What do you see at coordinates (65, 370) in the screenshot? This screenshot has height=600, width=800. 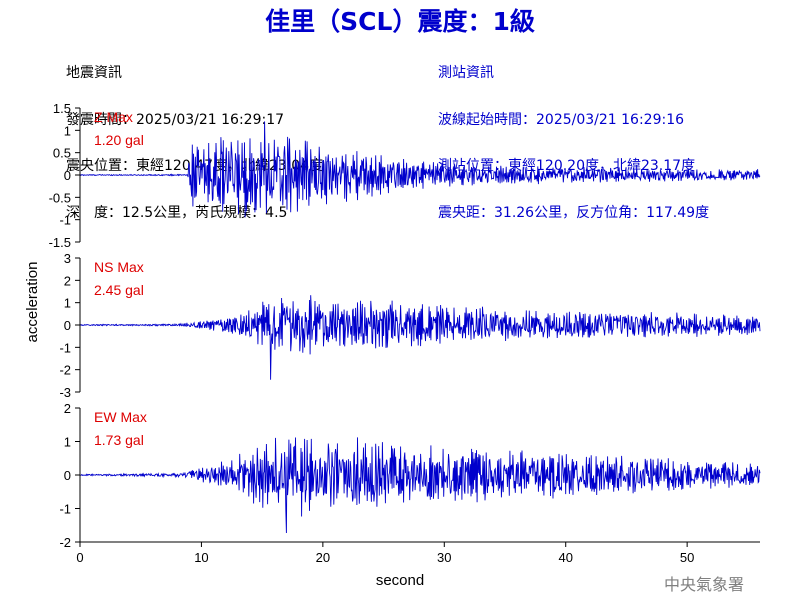 I see `ns-y-tick-label: -2` at bounding box center [65, 370].